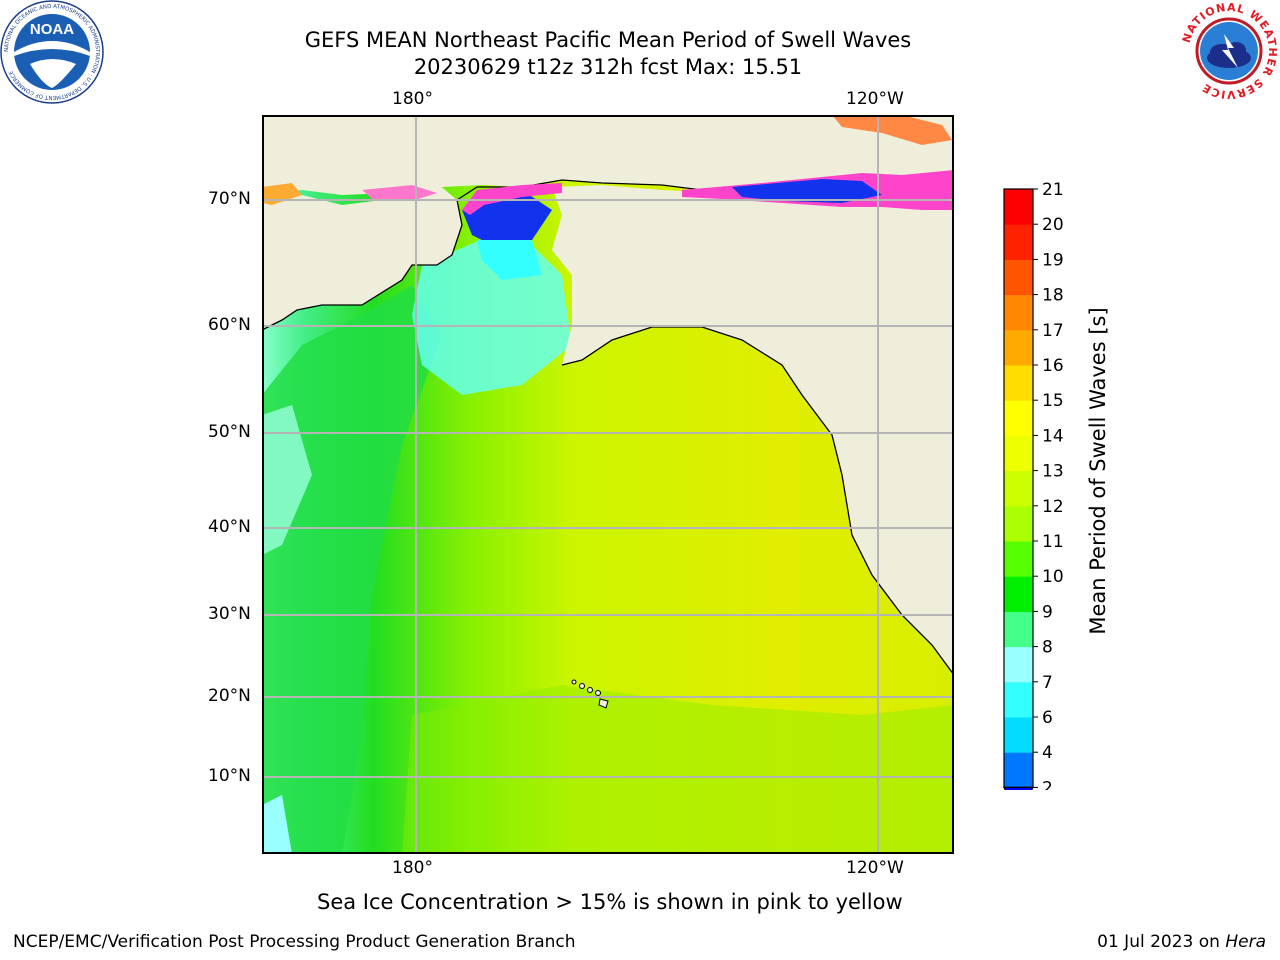  What do you see at coordinates (287, 480) in the screenshot?
I see `ocean-west-cyan` at bounding box center [287, 480].